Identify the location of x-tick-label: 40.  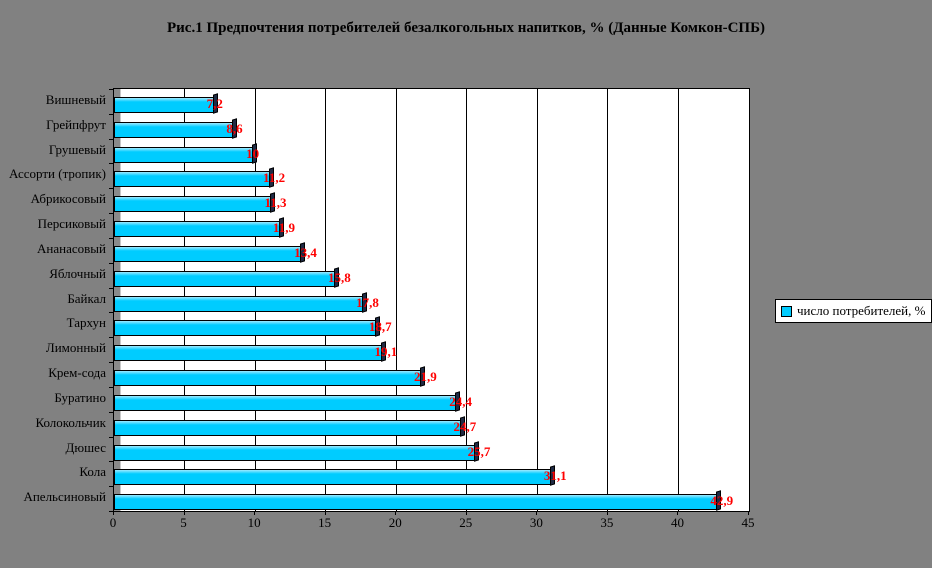
(677, 522).